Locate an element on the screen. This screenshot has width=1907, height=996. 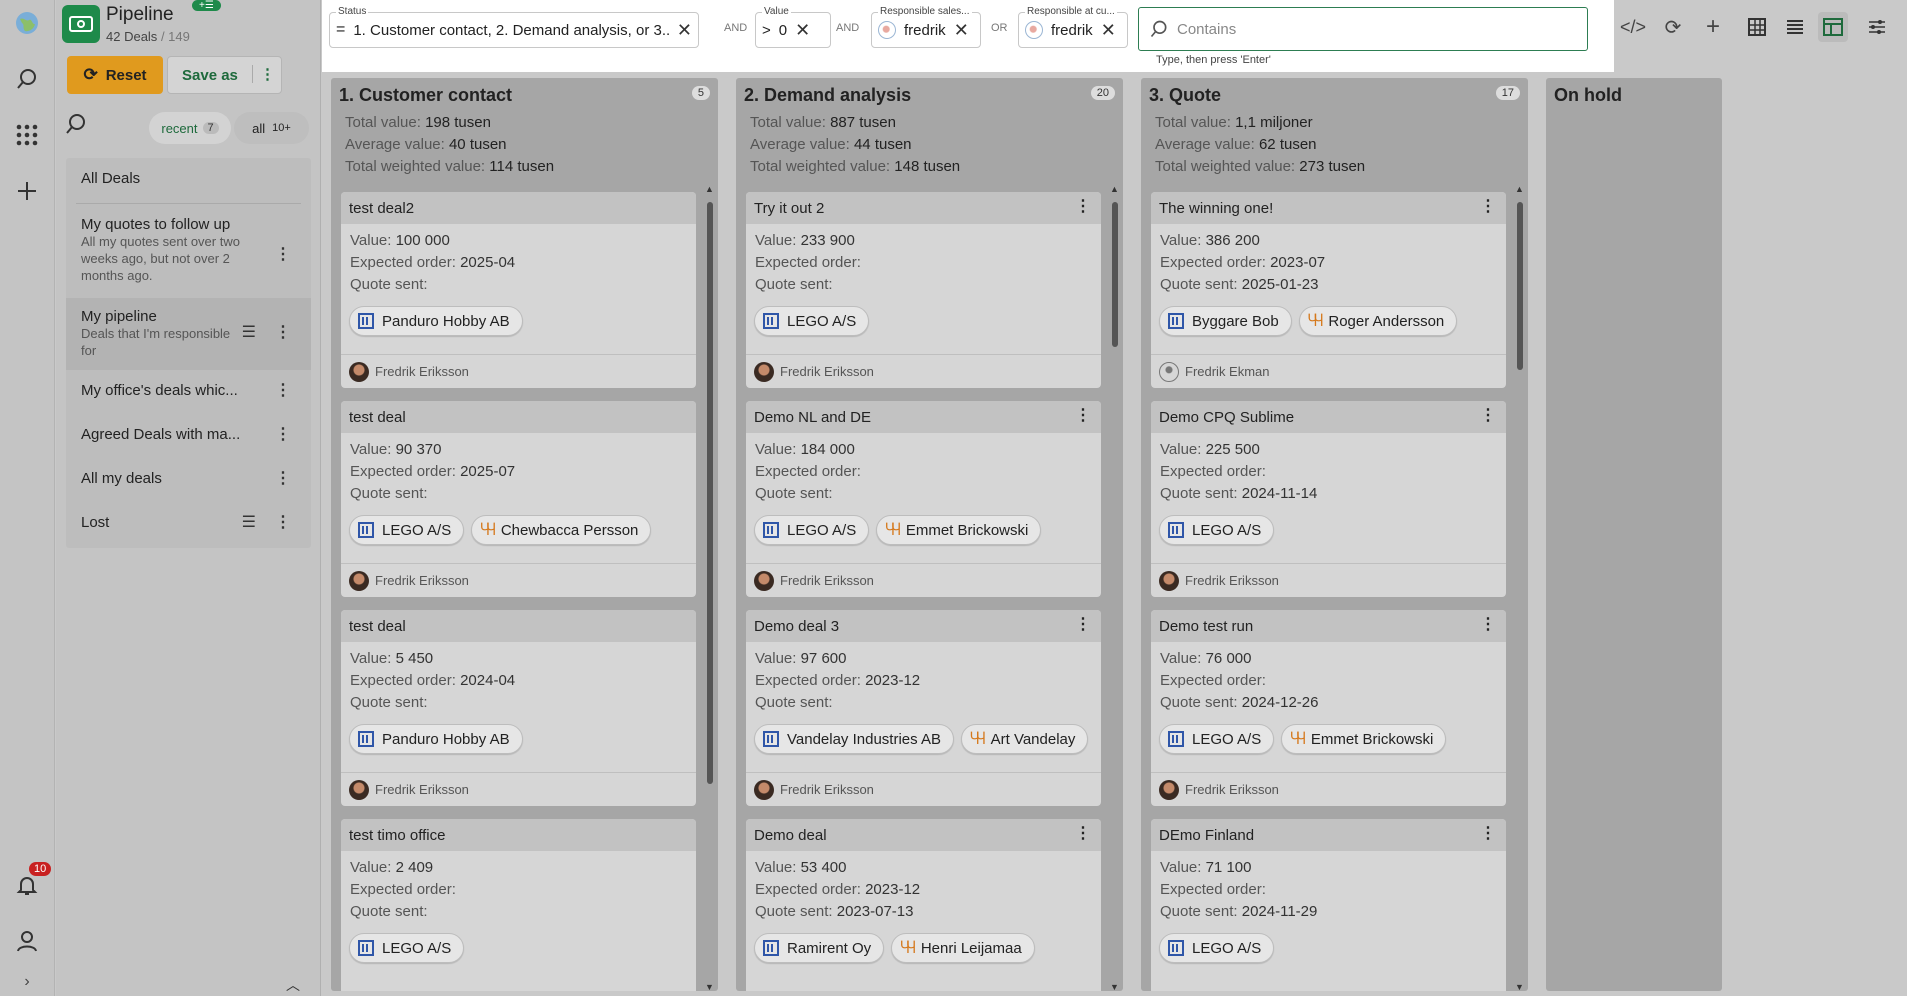
search-input: Contains is located at coordinates (1363, 29).